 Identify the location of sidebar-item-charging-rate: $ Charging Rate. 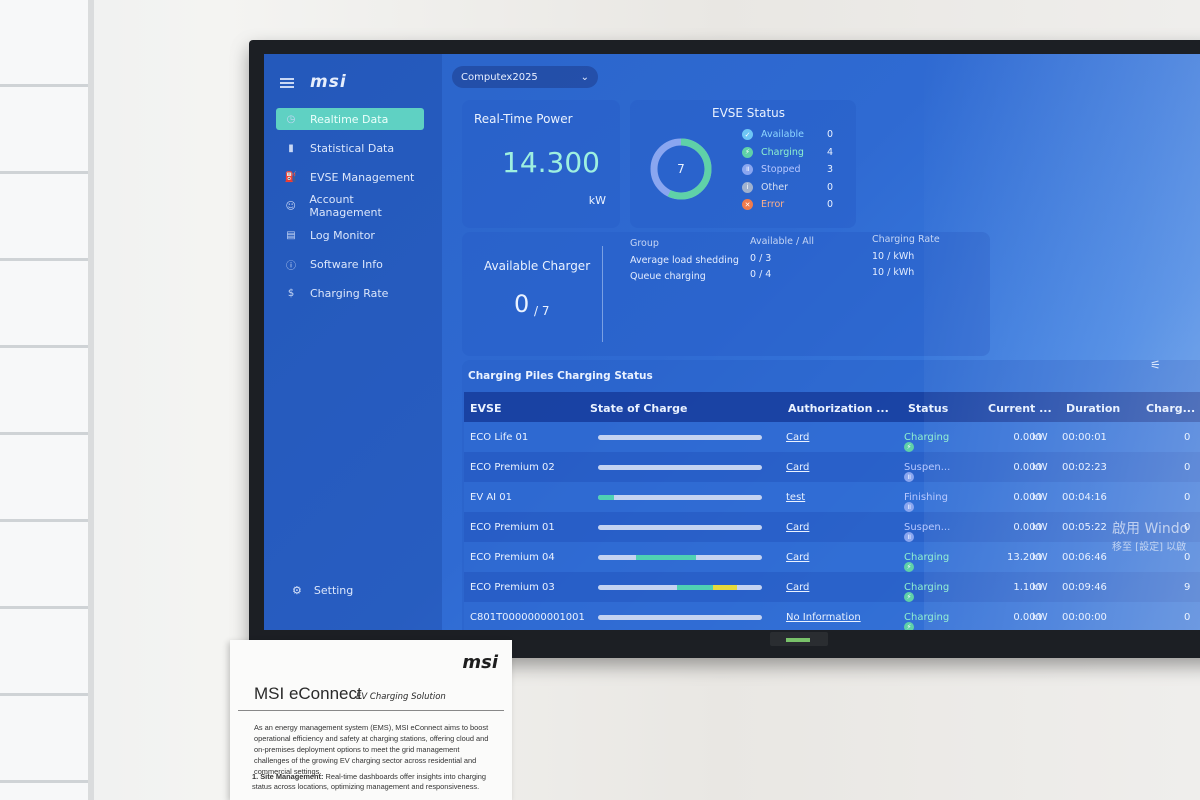
(350, 293).